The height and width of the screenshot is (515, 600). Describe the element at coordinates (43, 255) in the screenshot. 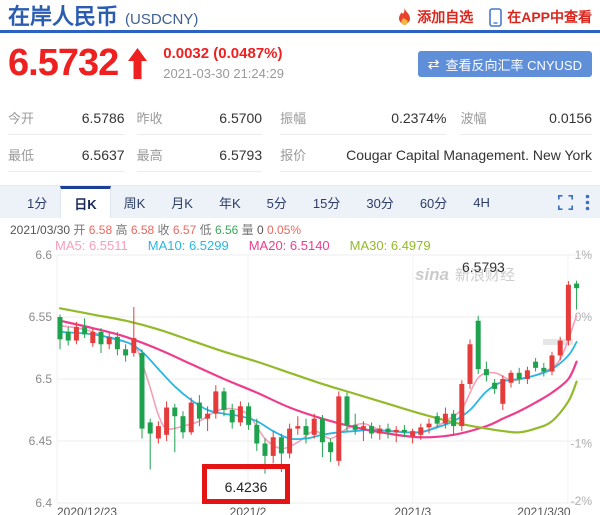

I see `svg-text: 6.6` at that location.